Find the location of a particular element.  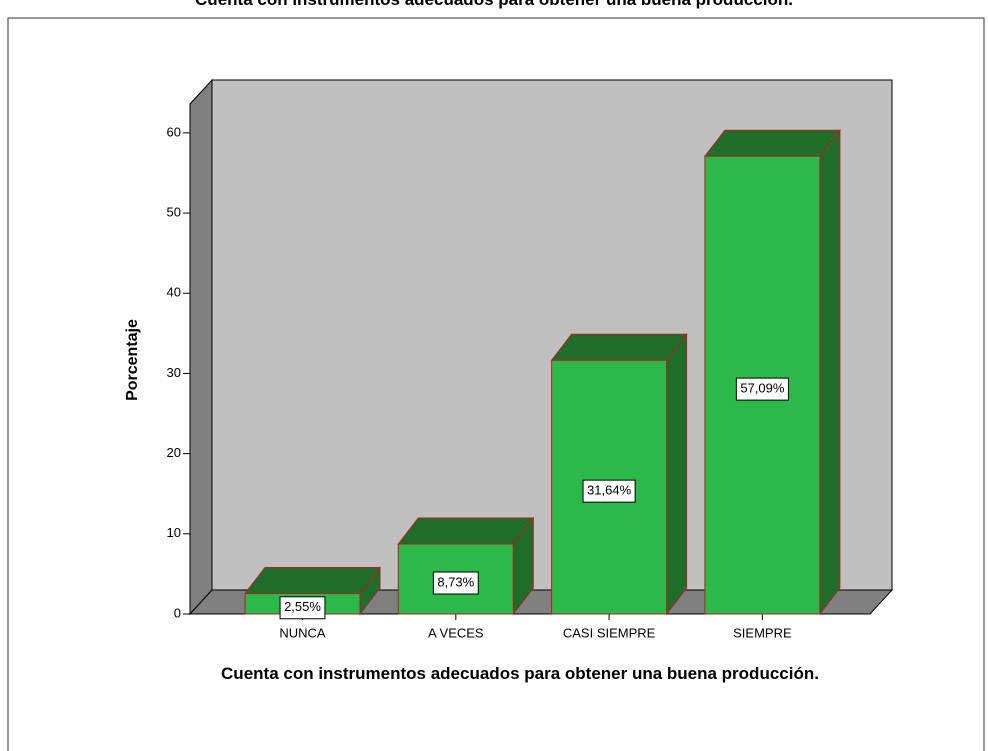

value-label: 31,64% is located at coordinates (609, 490).